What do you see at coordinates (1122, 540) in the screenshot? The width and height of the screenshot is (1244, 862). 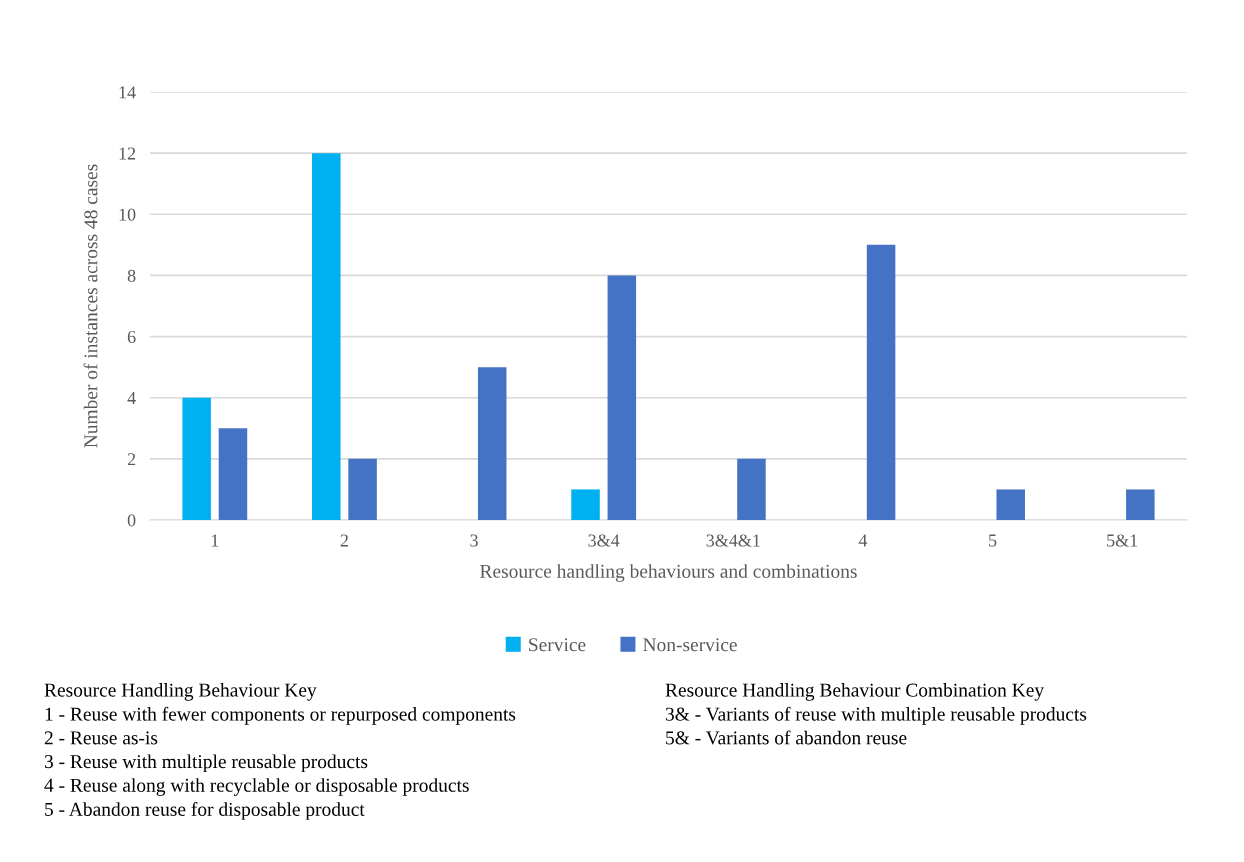 I see `x-tick-label: 5&1` at bounding box center [1122, 540].